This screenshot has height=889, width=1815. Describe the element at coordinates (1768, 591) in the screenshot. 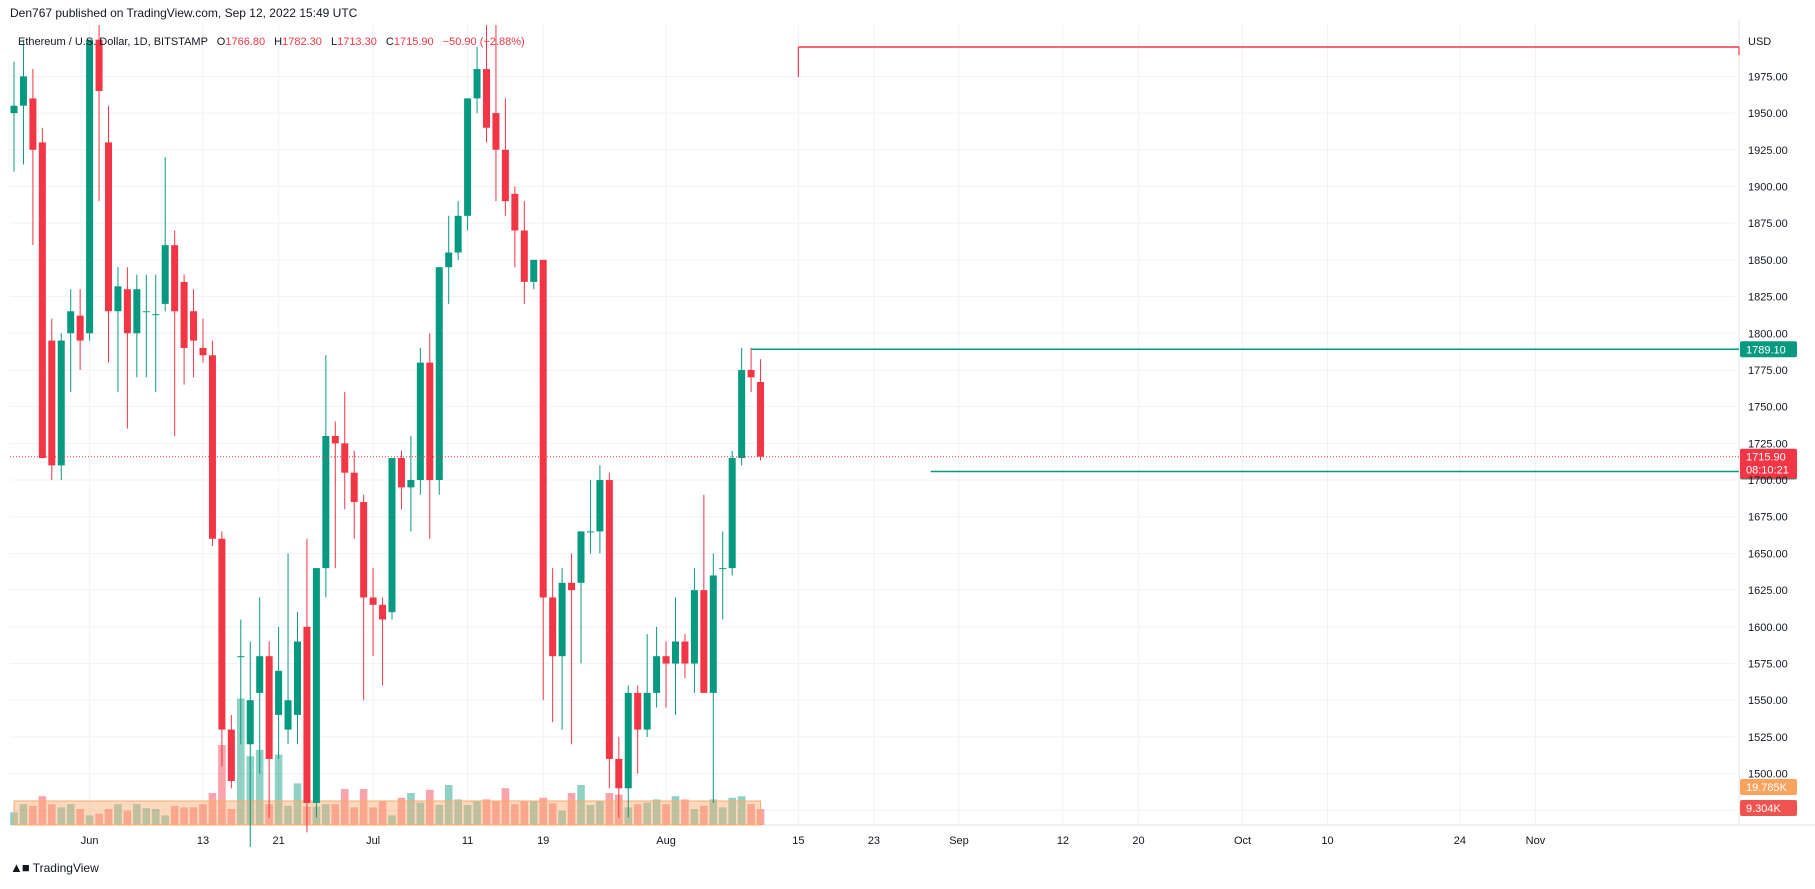

I see `y-tick-label: 1625.00` at that location.